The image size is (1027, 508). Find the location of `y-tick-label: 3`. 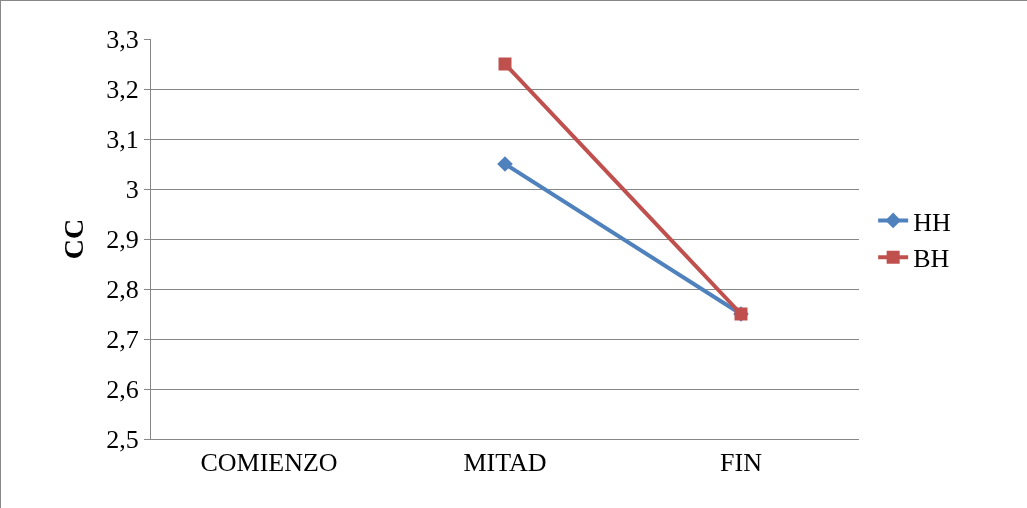

y-tick-label: 3 is located at coordinates (132, 190).